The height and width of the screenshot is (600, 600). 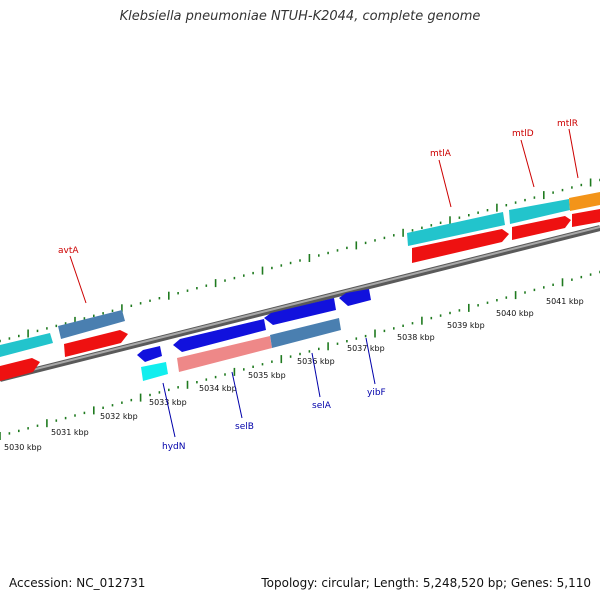 I want to click on scale-label: 5038 kbp, so click(x=416, y=337).